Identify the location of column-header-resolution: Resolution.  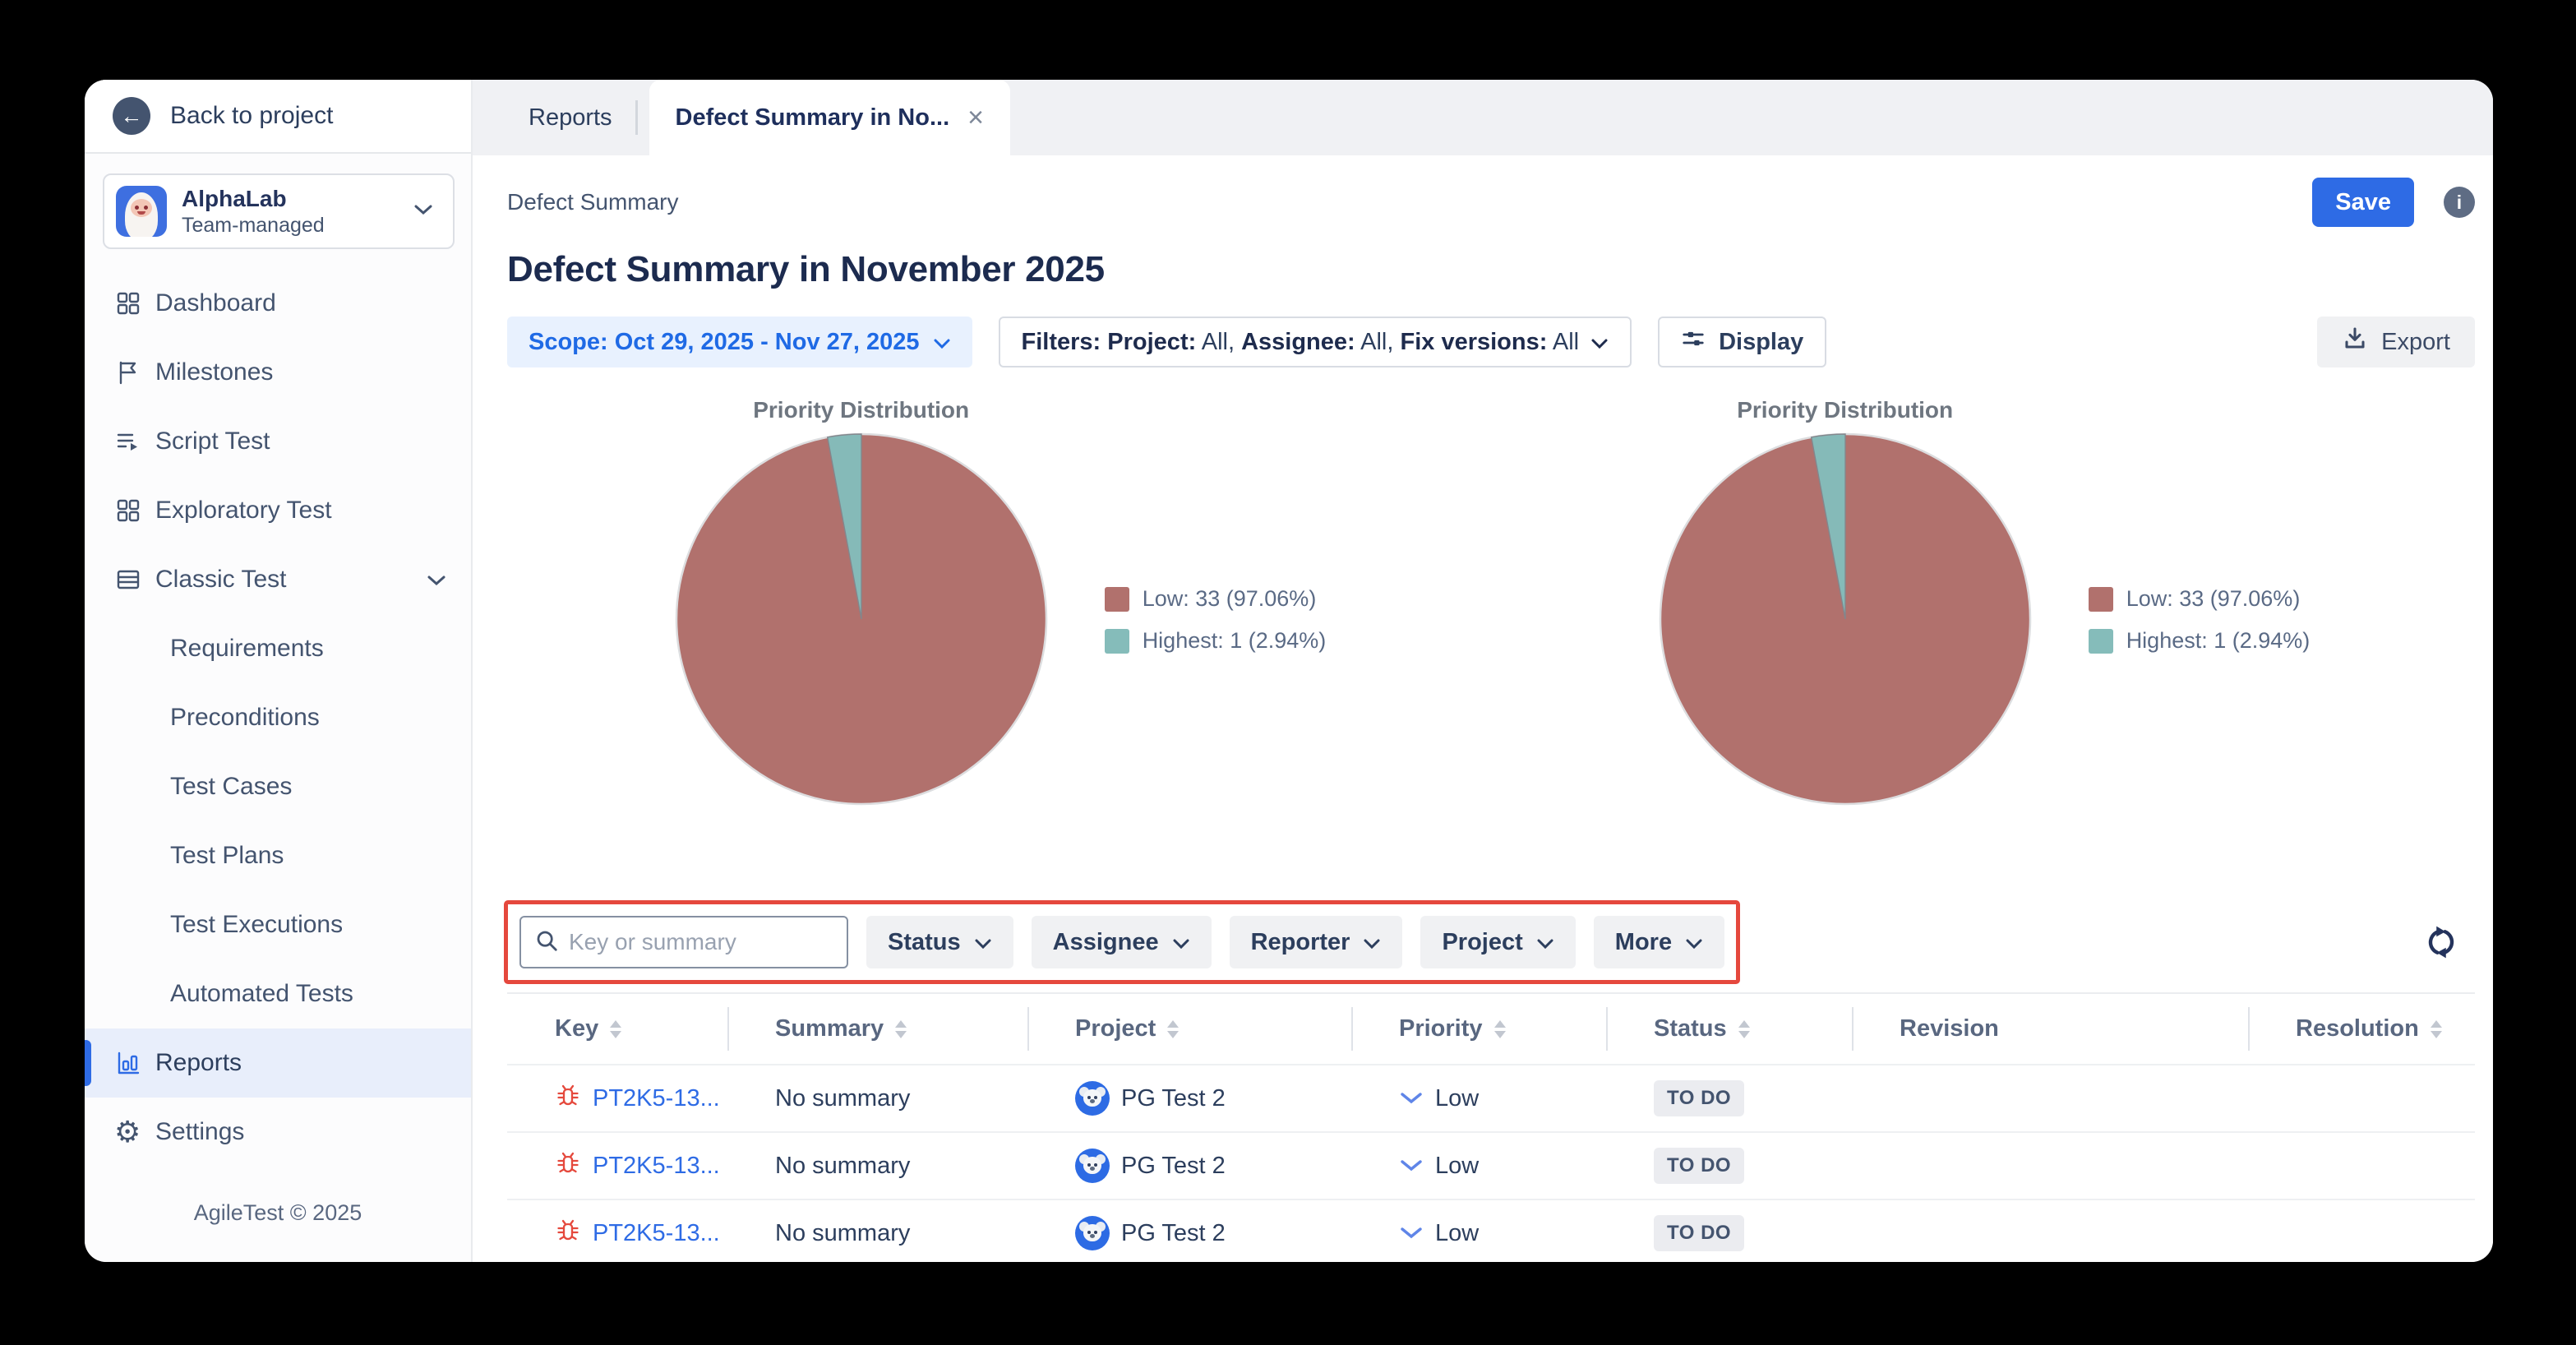
(2362, 1029).